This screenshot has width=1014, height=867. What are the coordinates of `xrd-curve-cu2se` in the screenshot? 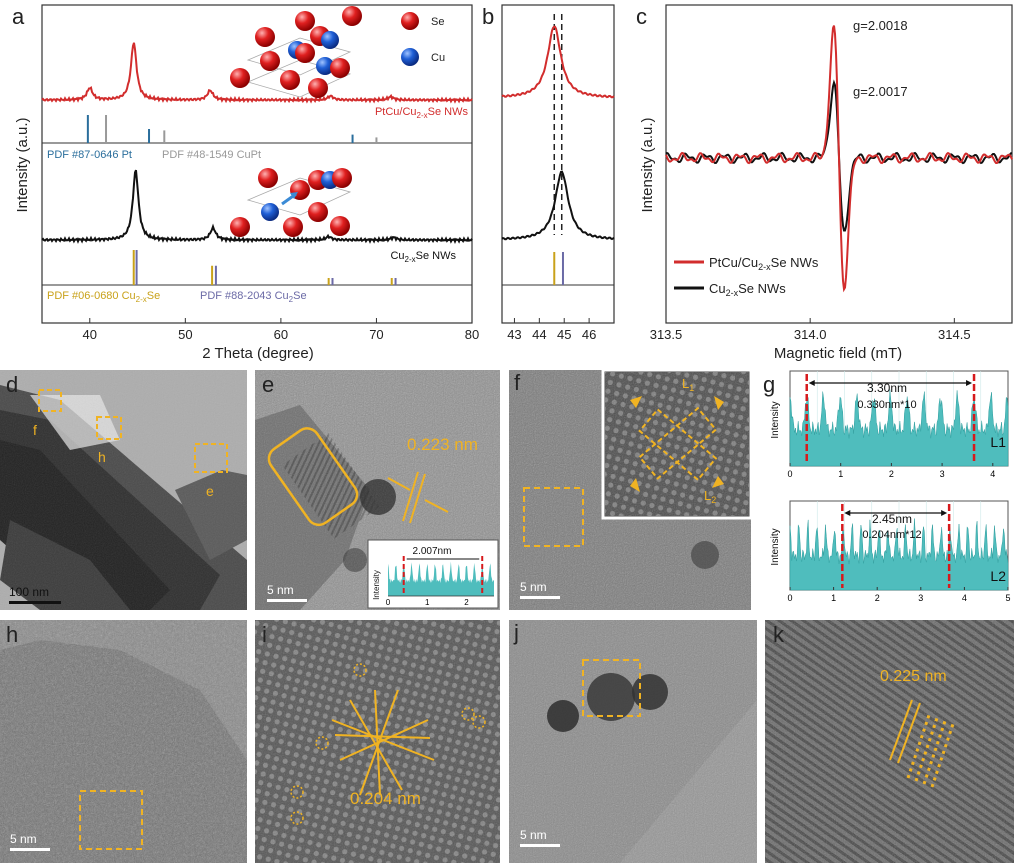 It's located at (257, 207).